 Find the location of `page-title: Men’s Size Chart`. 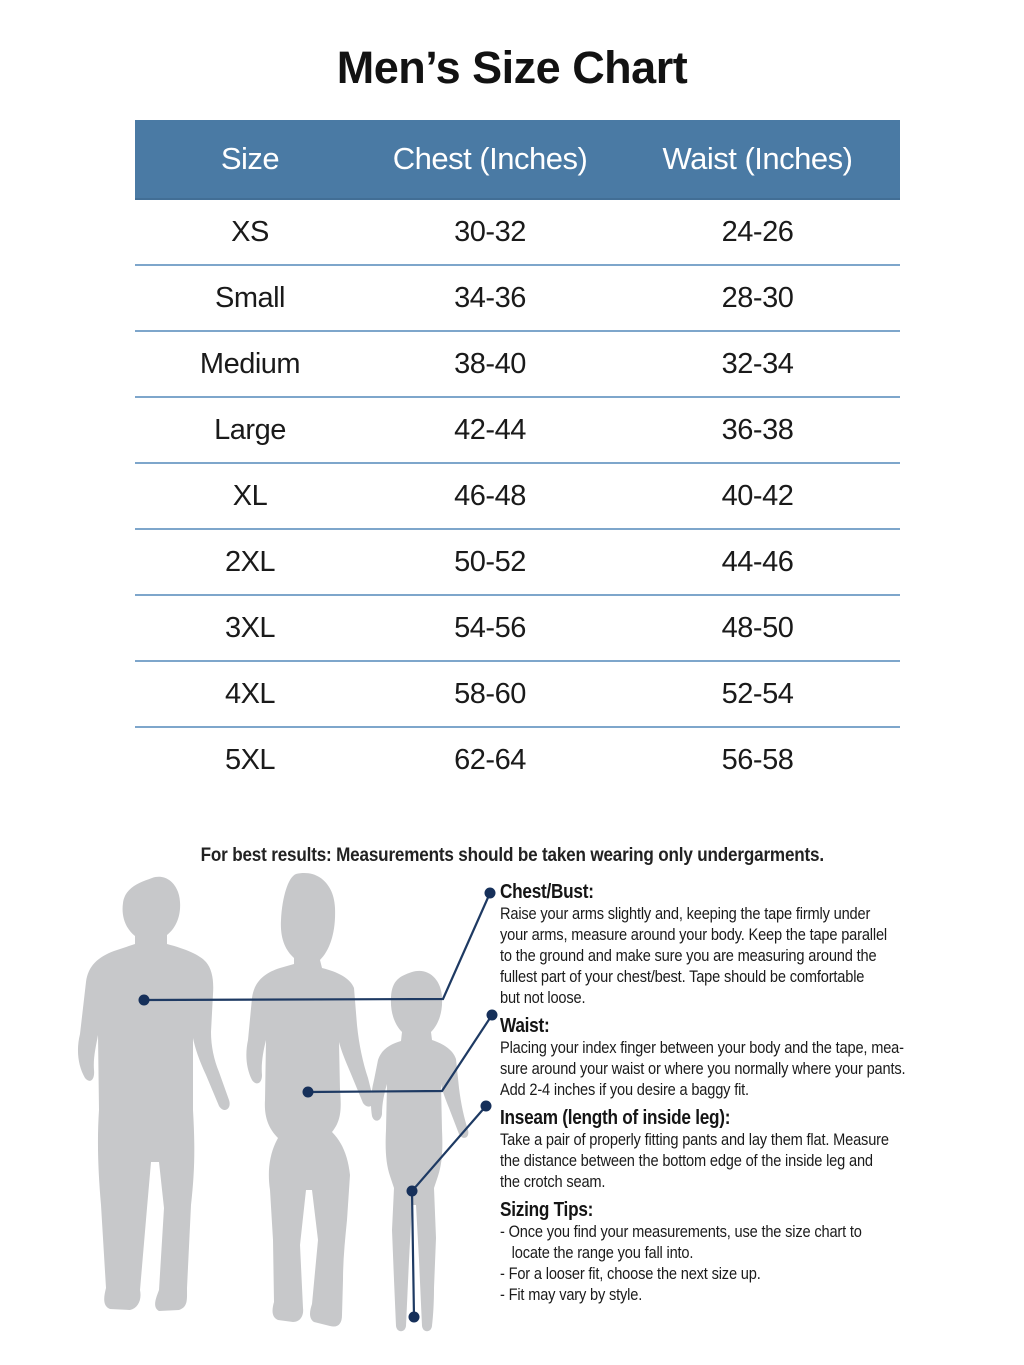

page-title: Men’s Size Chart is located at coordinates (512, 67).